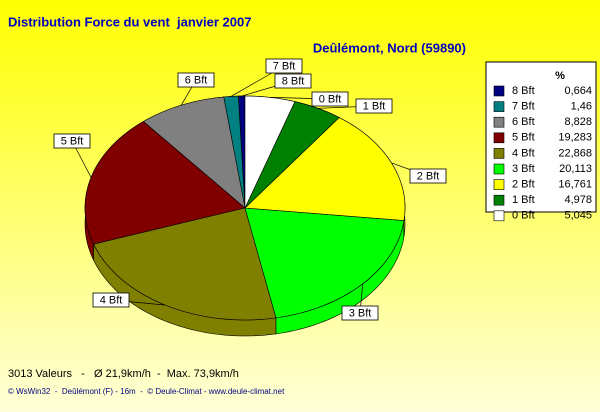 Image resolution: width=600 pixels, height=412 pixels. What do you see at coordinates (578, 216) in the screenshot?
I see `legend-value: 5,045` at bounding box center [578, 216].